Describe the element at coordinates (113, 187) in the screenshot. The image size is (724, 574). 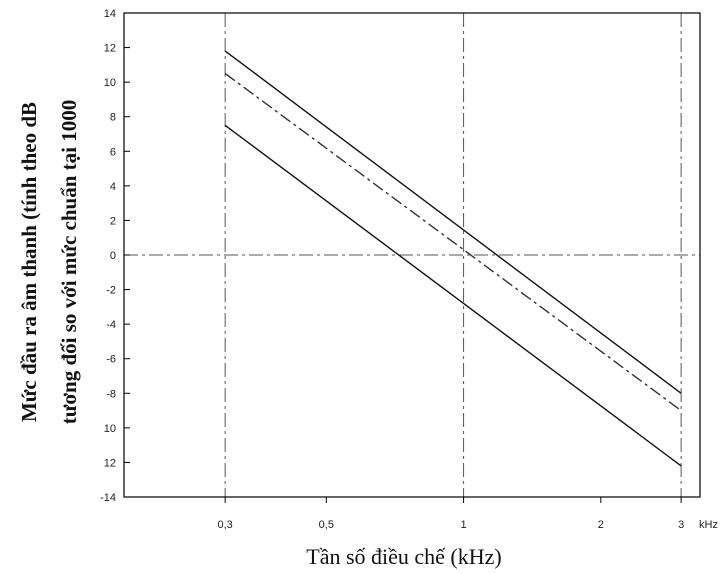
I see `y-tick-label: 4` at that location.